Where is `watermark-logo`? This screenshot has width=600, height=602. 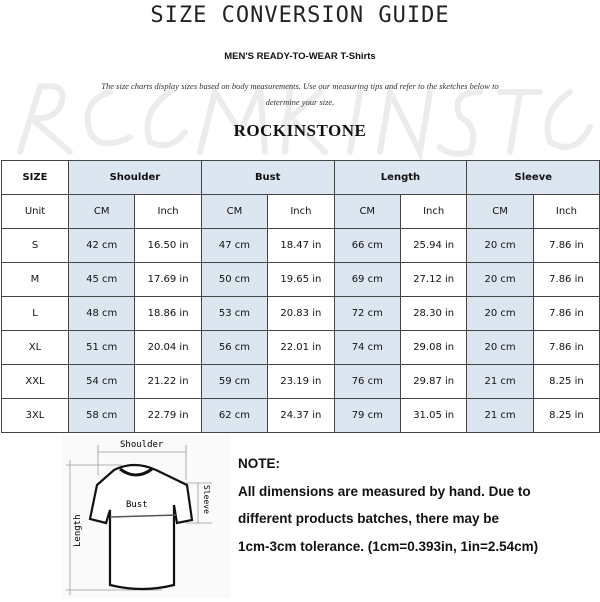
watermark-logo is located at coordinates (305, 122).